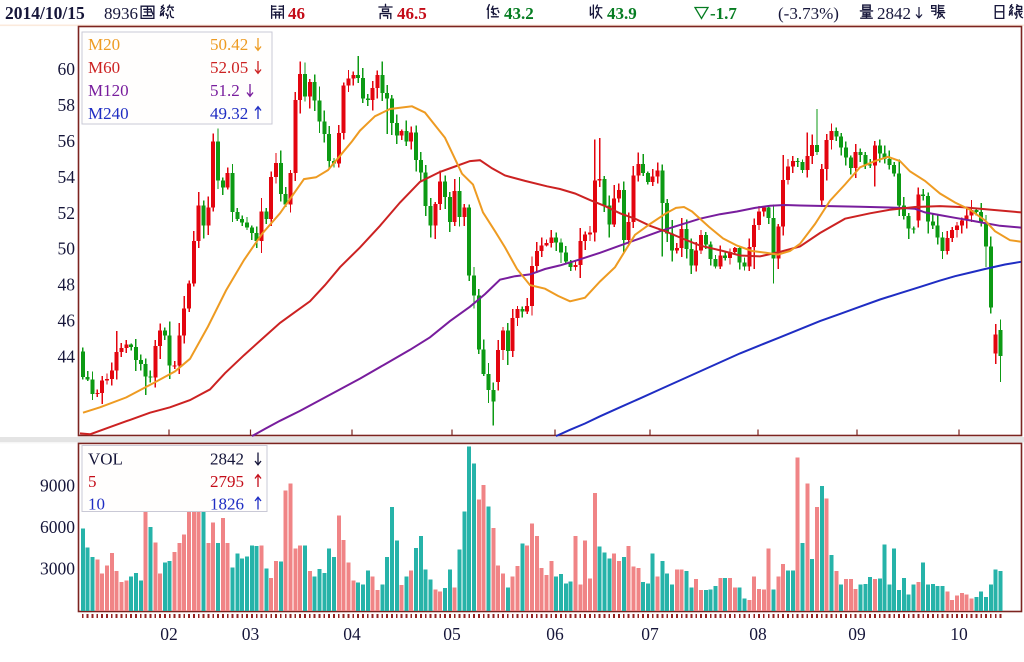  Describe the element at coordinates (67, 69) in the screenshot. I see `svg-text: 60` at that location.